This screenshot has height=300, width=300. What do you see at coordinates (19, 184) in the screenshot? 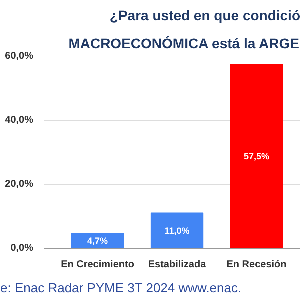
I see `y-tick-label: 20,0%` at bounding box center [19, 184].